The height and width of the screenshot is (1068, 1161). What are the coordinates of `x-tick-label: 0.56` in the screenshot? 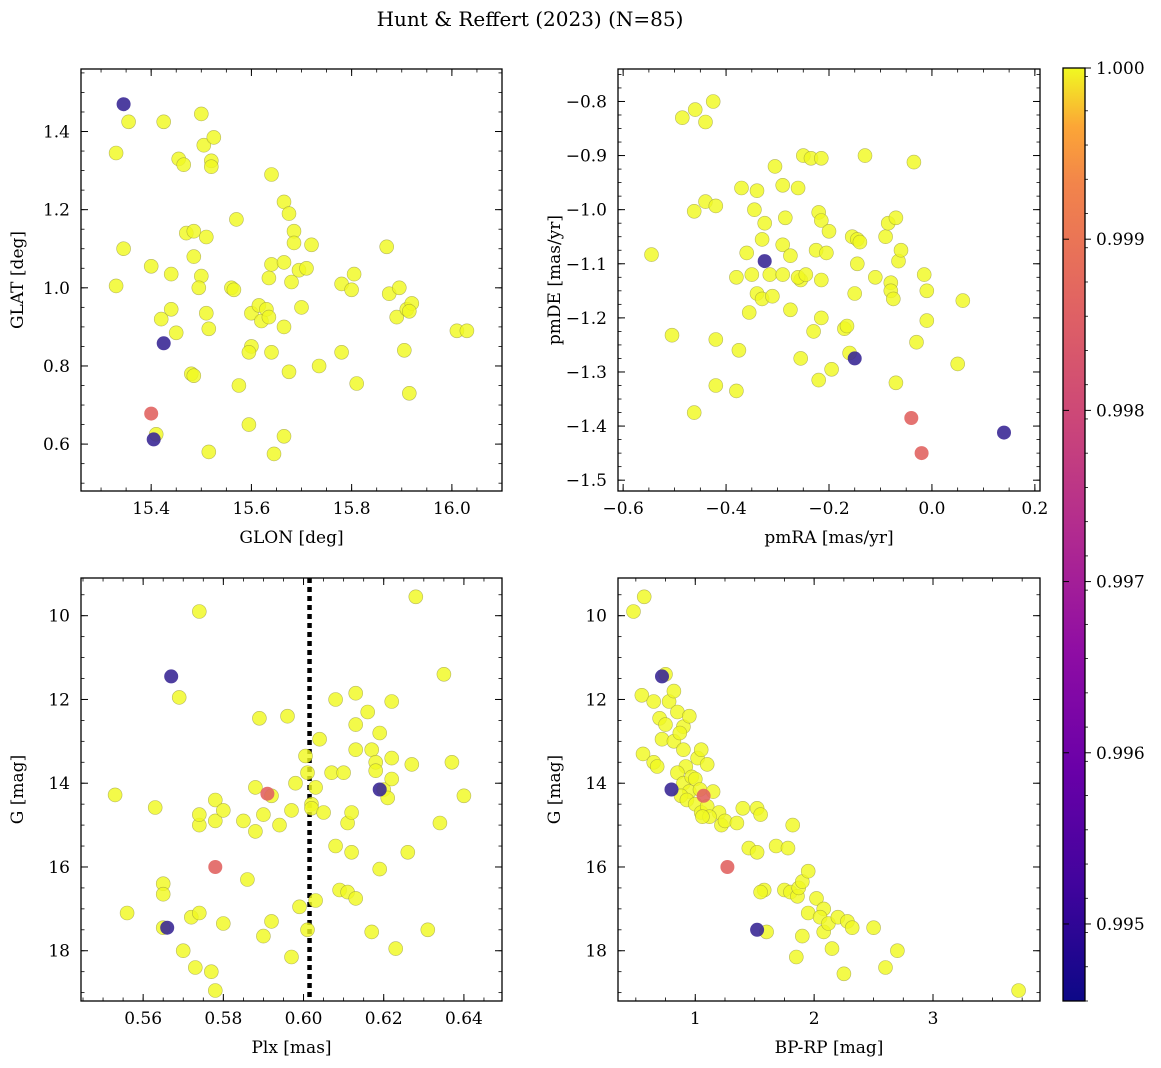 It's located at (143, 1019).